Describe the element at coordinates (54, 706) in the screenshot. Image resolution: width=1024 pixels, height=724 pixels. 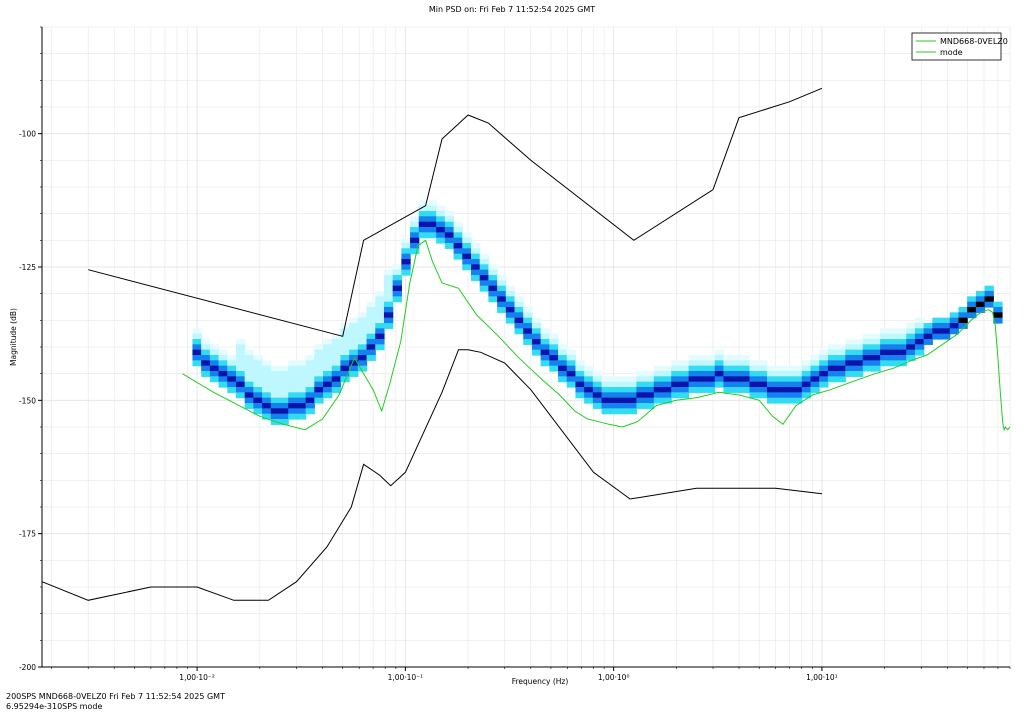
I see `footer-line-2: 6.95294e-310SPS mode` at that location.